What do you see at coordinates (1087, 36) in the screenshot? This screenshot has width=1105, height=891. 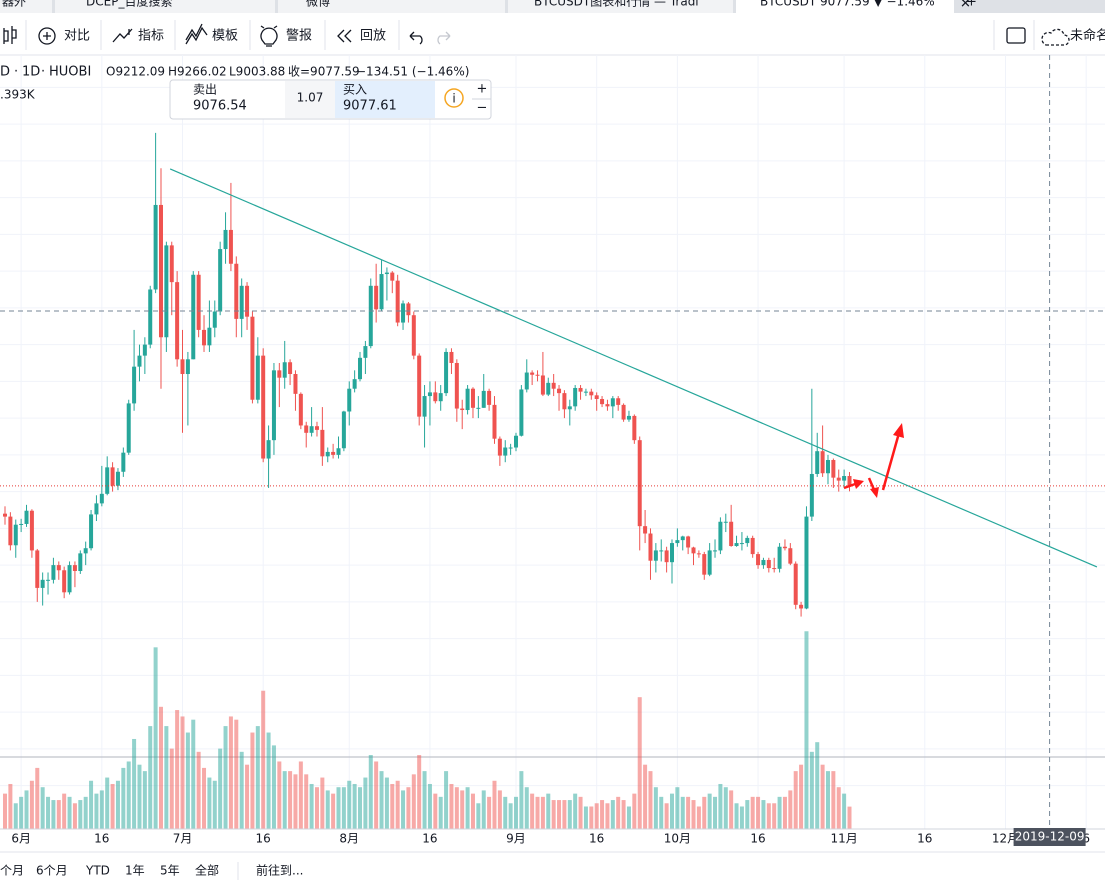 I see `layout-name: 未命名名` at bounding box center [1087, 36].